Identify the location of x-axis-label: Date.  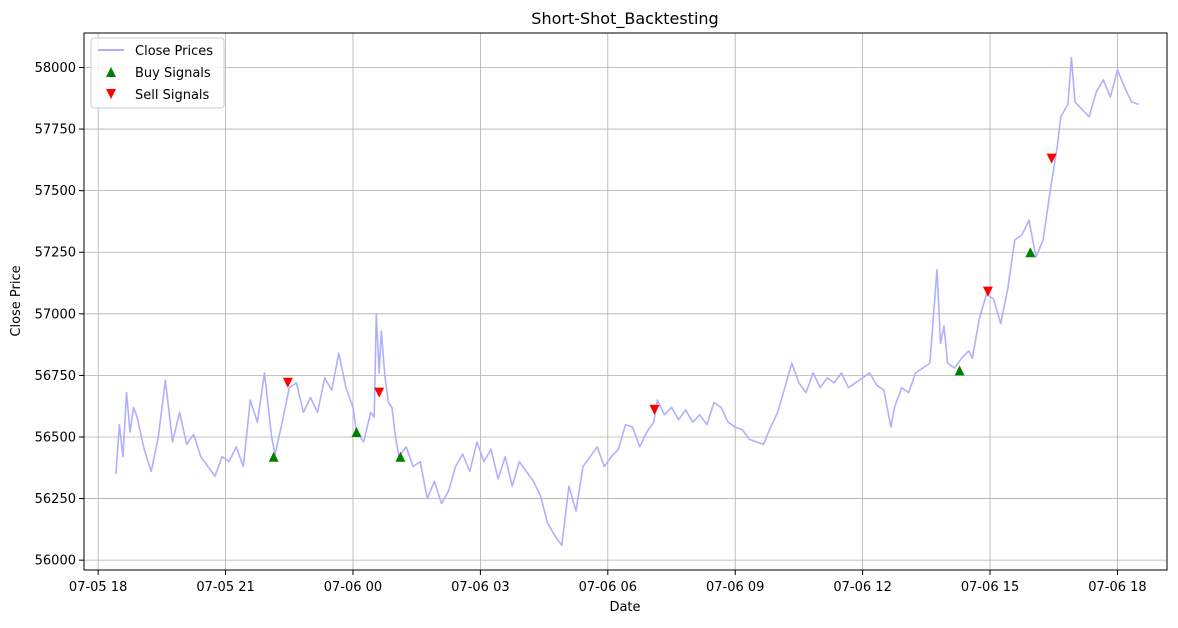
(624, 607).